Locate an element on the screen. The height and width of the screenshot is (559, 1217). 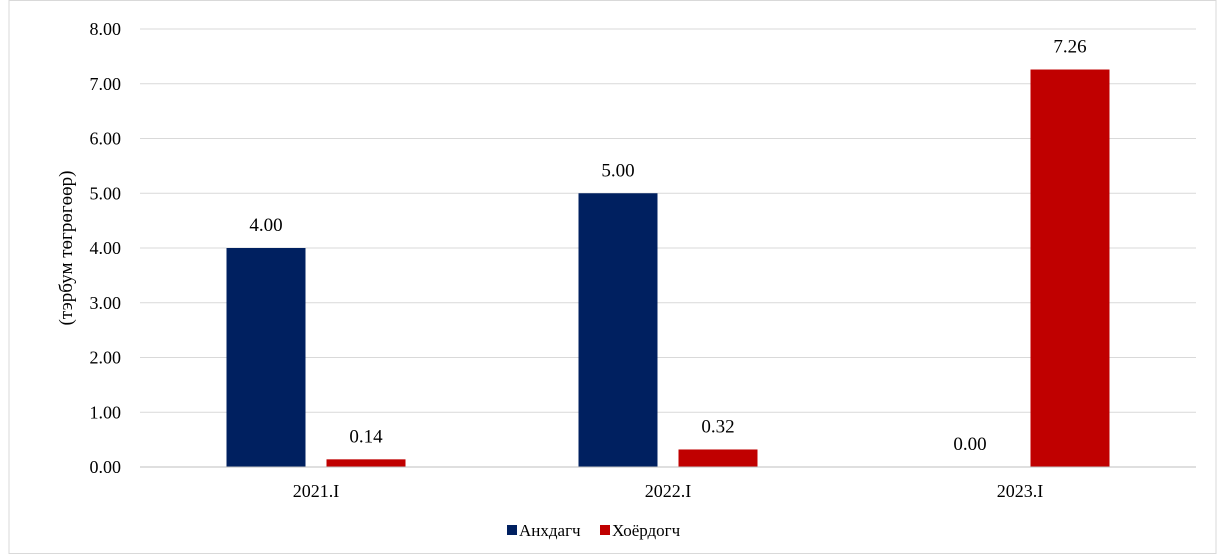
y-tick-label: 0.00 is located at coordinates (106, 467).